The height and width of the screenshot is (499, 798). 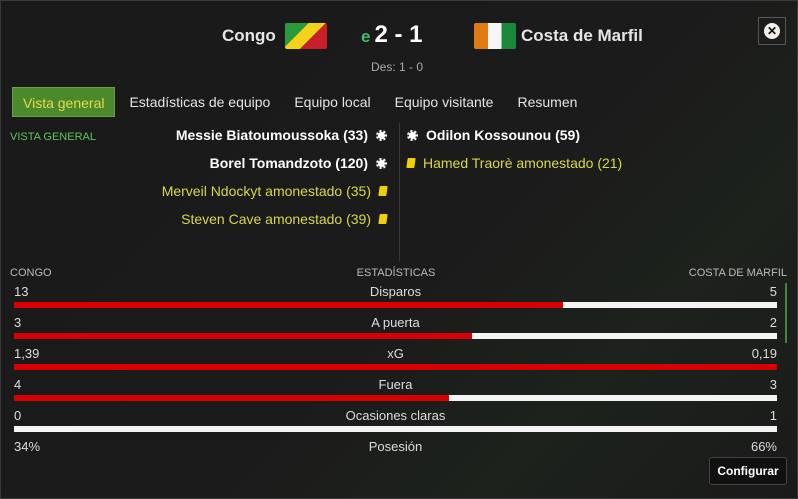 What do you see at coordinates (786, 313) in the screenshot?
I see `scrollbar` at bounding box center [786, 313].